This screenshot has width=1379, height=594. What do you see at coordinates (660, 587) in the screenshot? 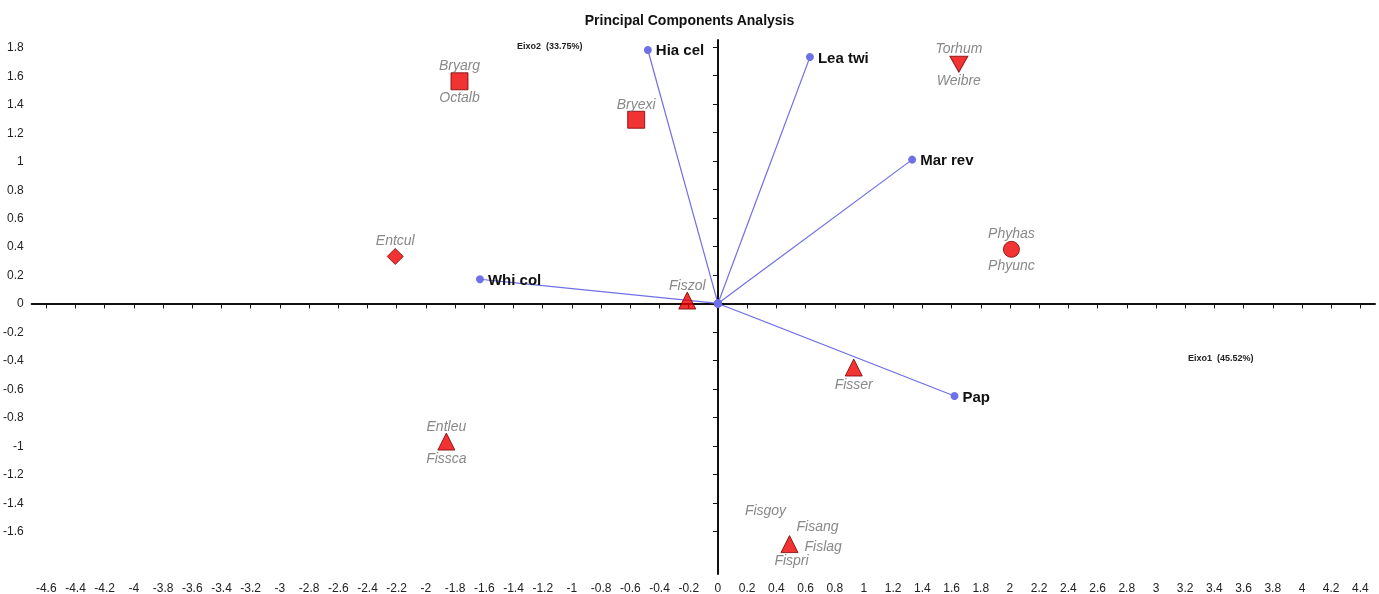
I see `x-tick-label: -0.4` at bounding box center [660, 587].